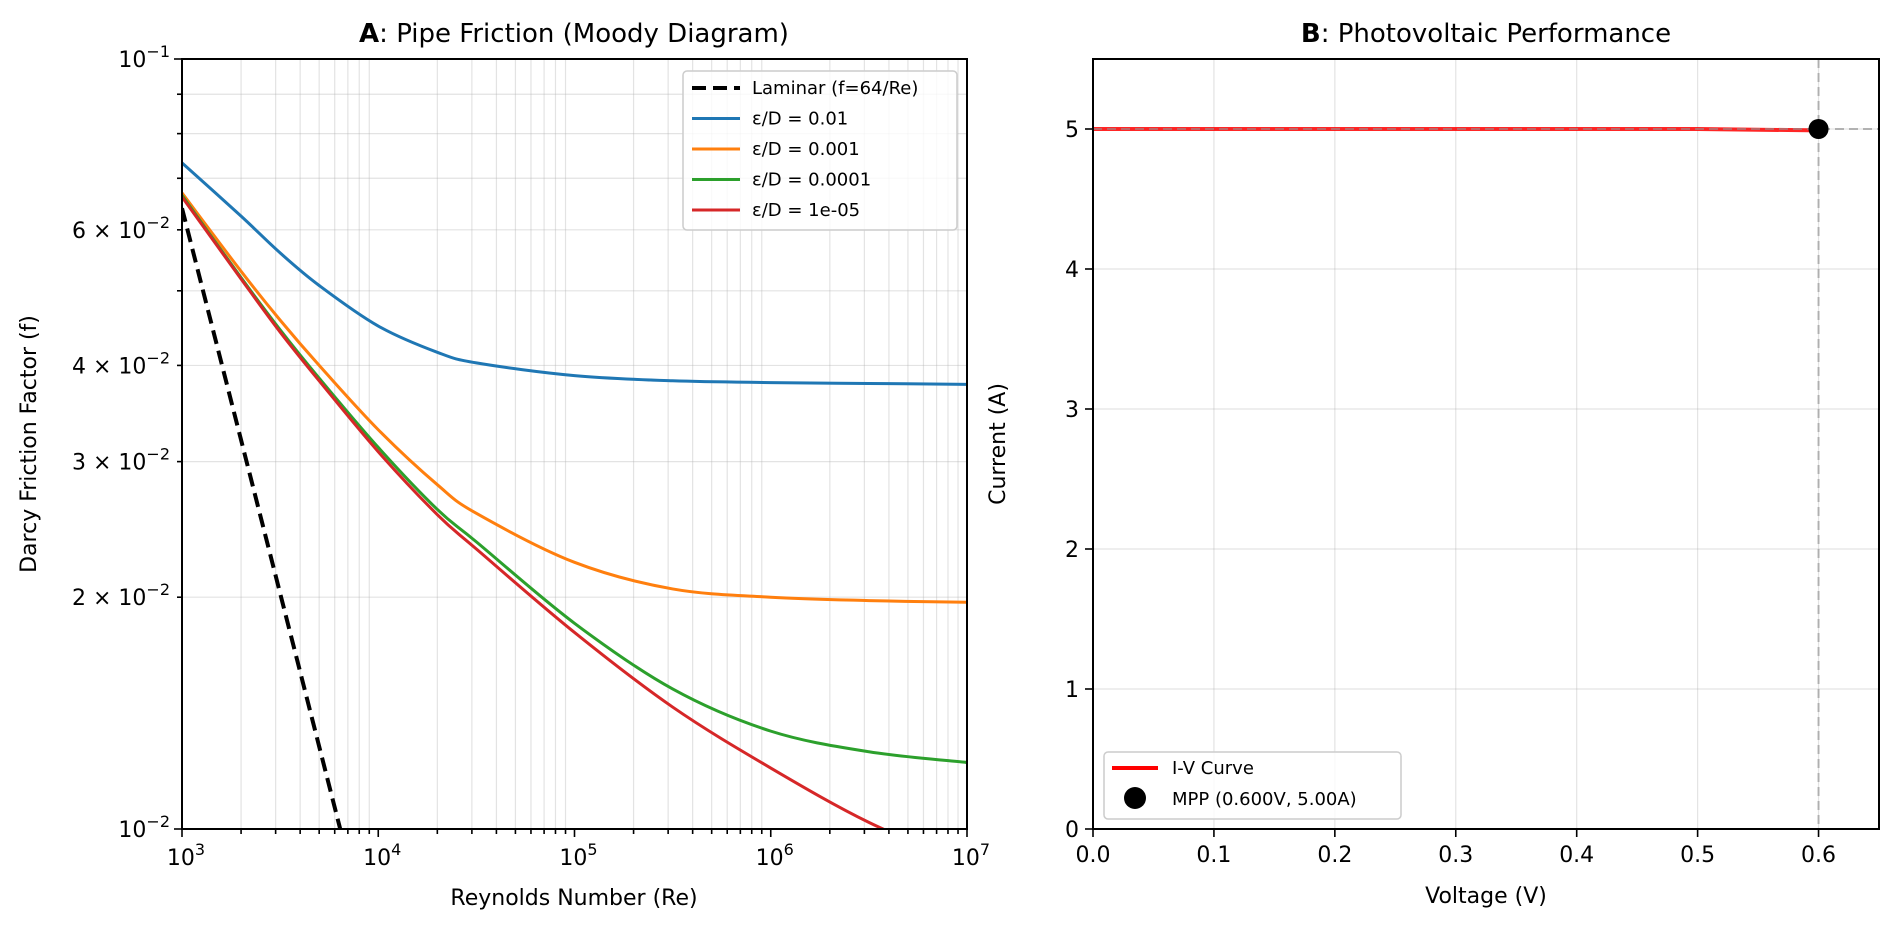 This screenshot has width=1898, height=932. I want to click on legend-label: ε/D = 0.0001, so click(811, 180).